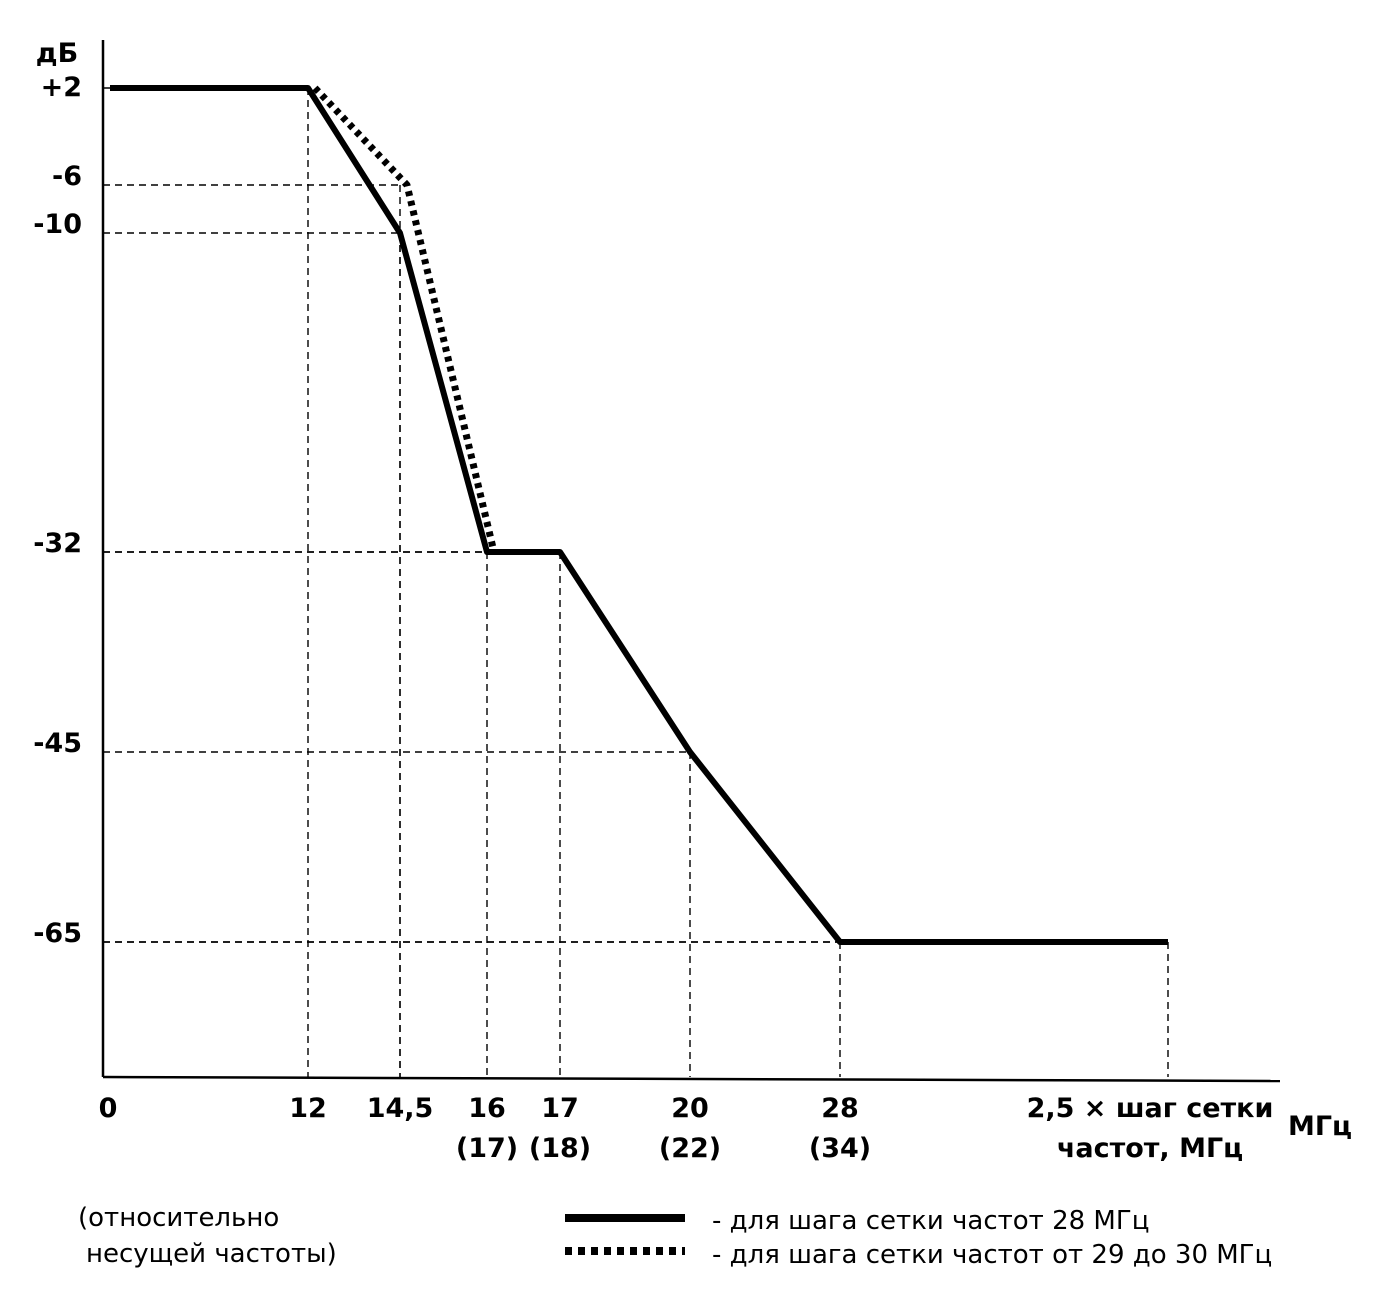  I want to click on x-tick-label: 12, so click(308, 1108).